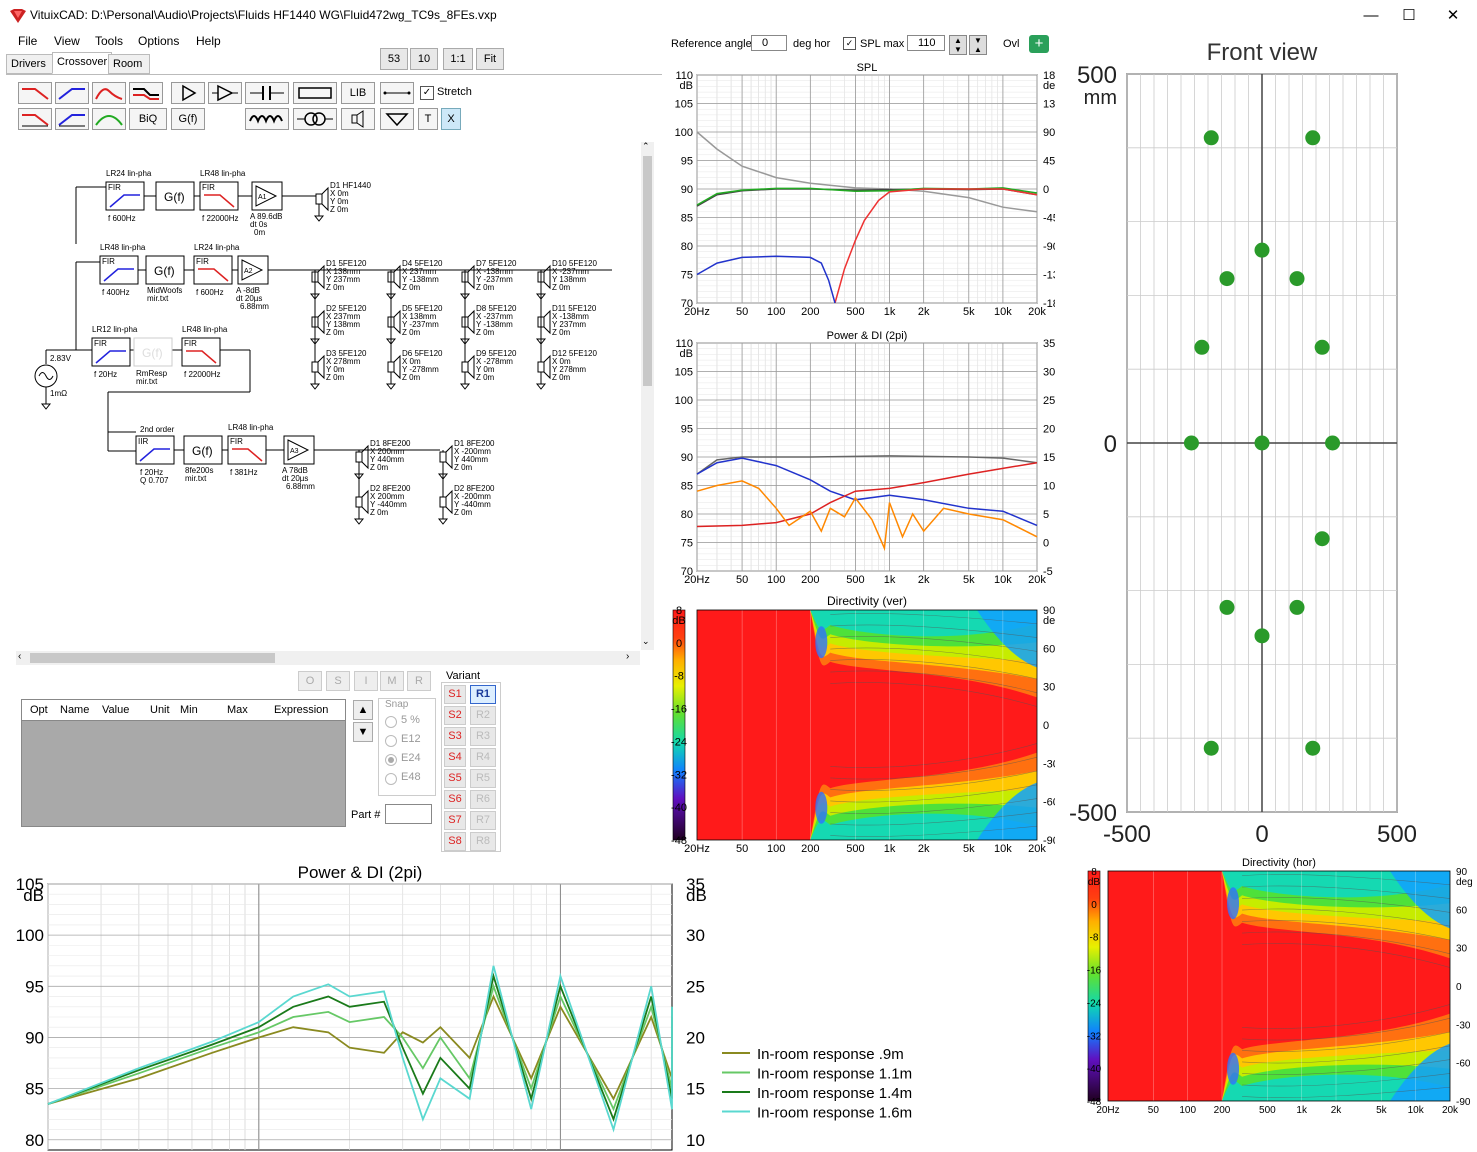 Image resolution: width=1477 pixels, height=1152 pixels. Describe the element at coordinates (1049, 76) in the screenshot. I see `y2-tick-label: 180` at that location.